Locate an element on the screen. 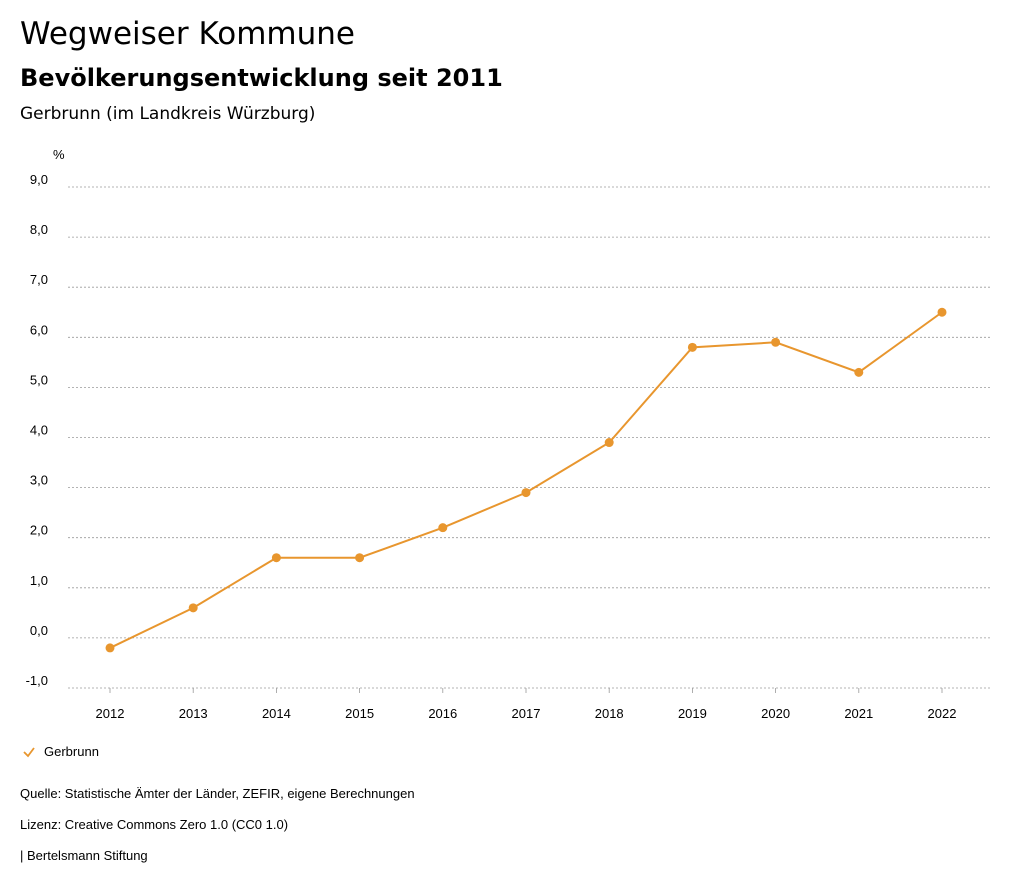  legend-item-gerbrunn: Gerbrunn is located at coordinates (60, 751).